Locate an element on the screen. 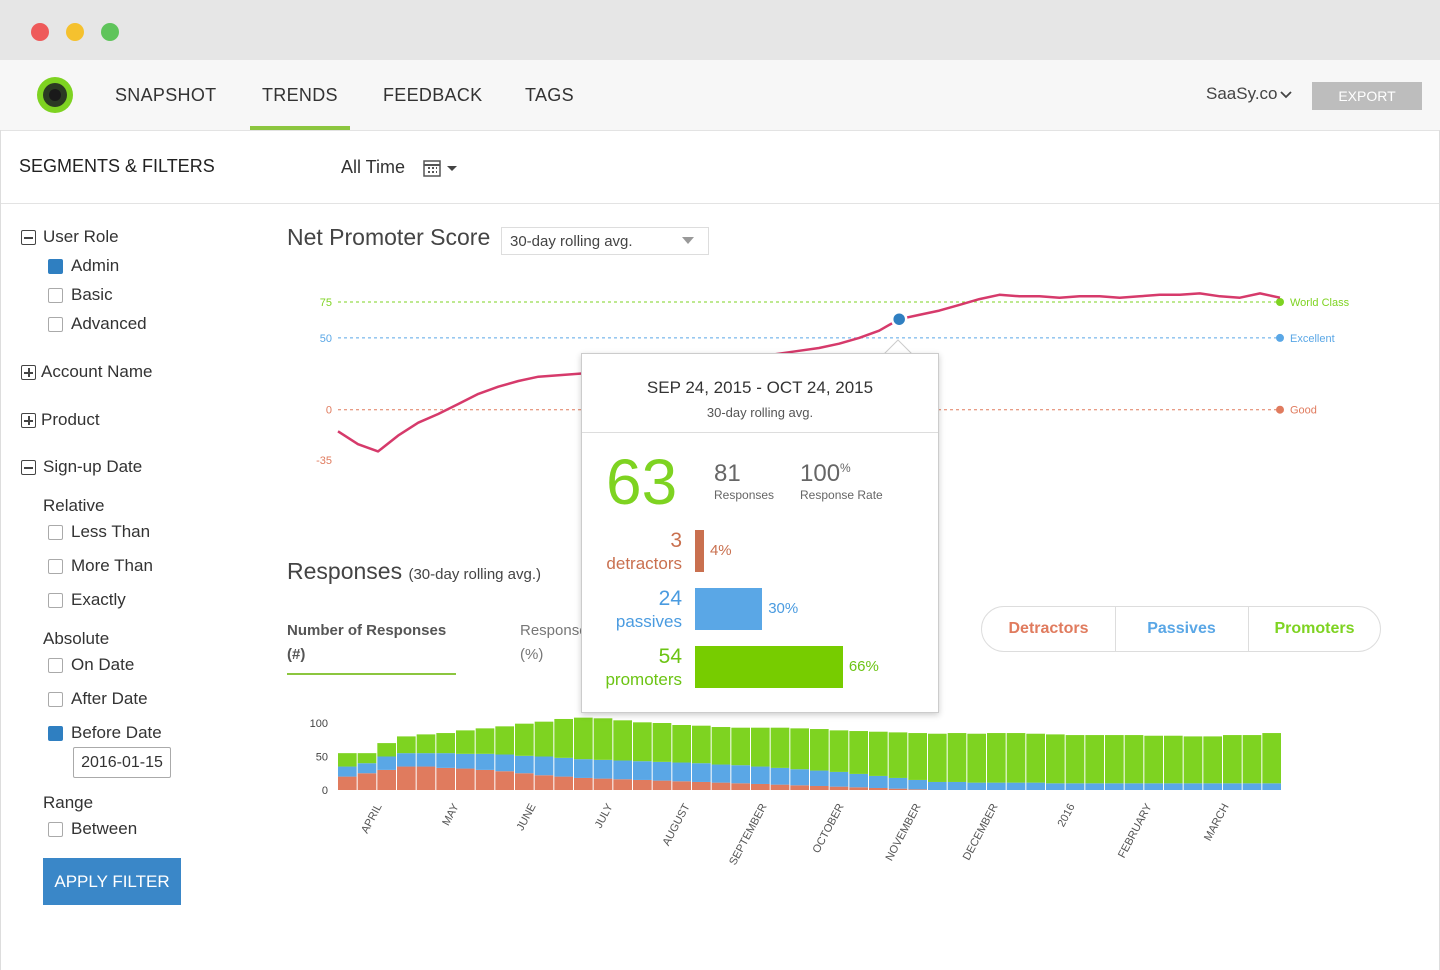  checkbox-label: More Than is located at coordinates (112, 565).